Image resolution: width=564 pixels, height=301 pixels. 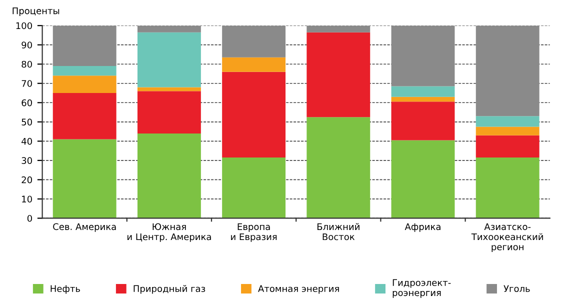 I want to click on x-tick-label: Сев. Америка, so click(x=84, y=227).